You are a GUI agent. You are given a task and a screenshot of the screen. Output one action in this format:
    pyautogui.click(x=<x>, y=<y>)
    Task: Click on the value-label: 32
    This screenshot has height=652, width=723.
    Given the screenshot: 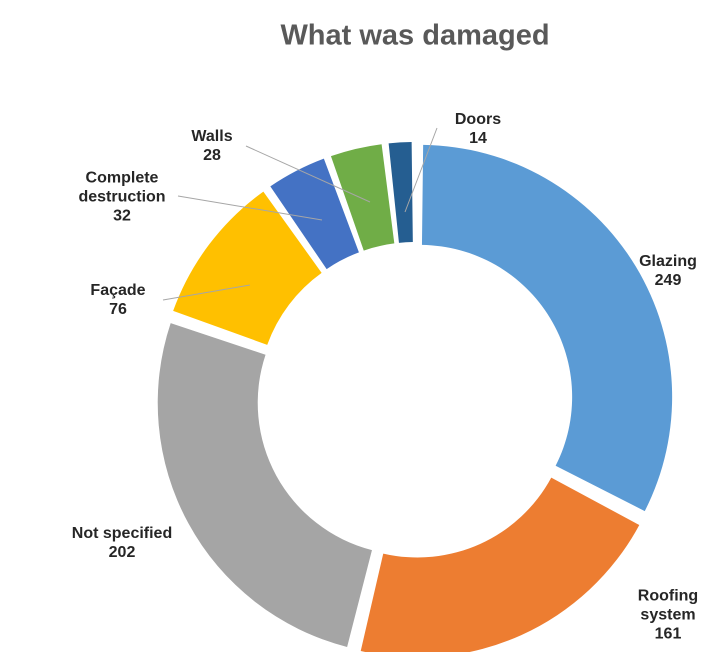 What is the action you would take?
    pyautogui.click(x=122, y=216)
    